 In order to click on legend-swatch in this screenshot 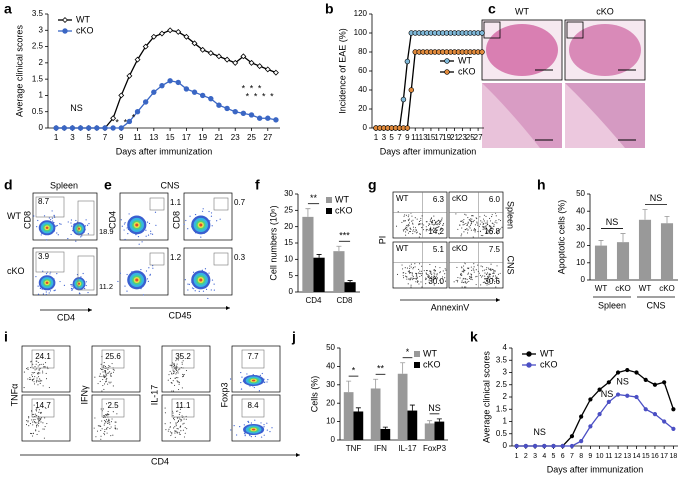, I will do `click(417, 365)`.